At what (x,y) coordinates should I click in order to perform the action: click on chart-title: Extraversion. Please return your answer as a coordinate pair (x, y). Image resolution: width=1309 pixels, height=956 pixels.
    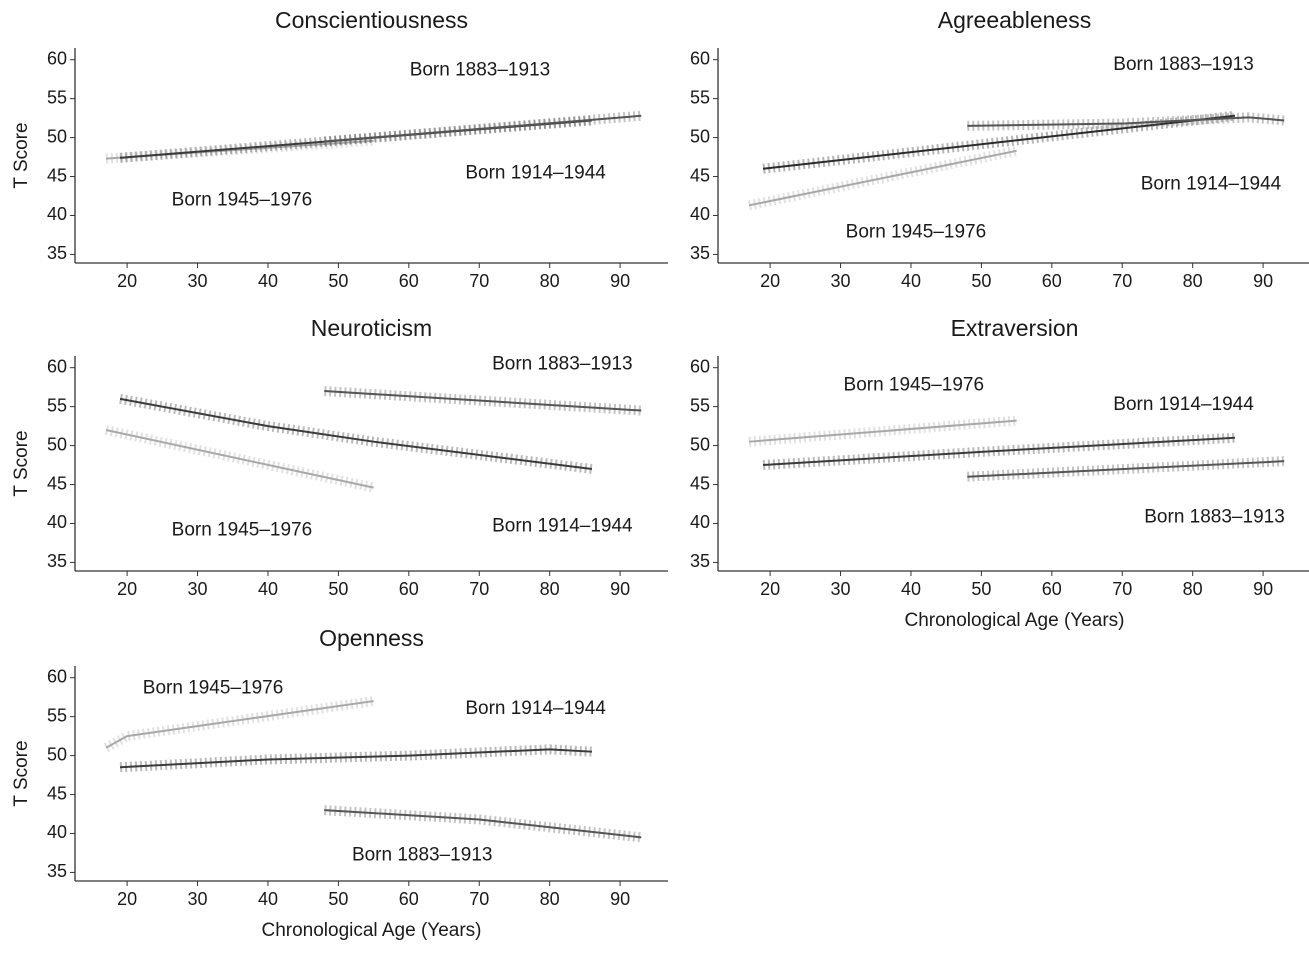
    Looking at the image, I should click on (1015, 328).